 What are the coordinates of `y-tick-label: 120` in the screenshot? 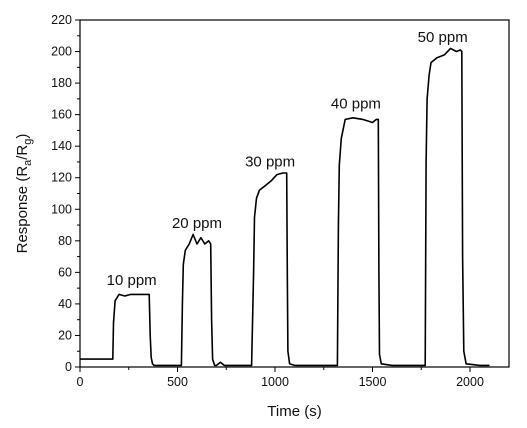 It's located at (61, 178).